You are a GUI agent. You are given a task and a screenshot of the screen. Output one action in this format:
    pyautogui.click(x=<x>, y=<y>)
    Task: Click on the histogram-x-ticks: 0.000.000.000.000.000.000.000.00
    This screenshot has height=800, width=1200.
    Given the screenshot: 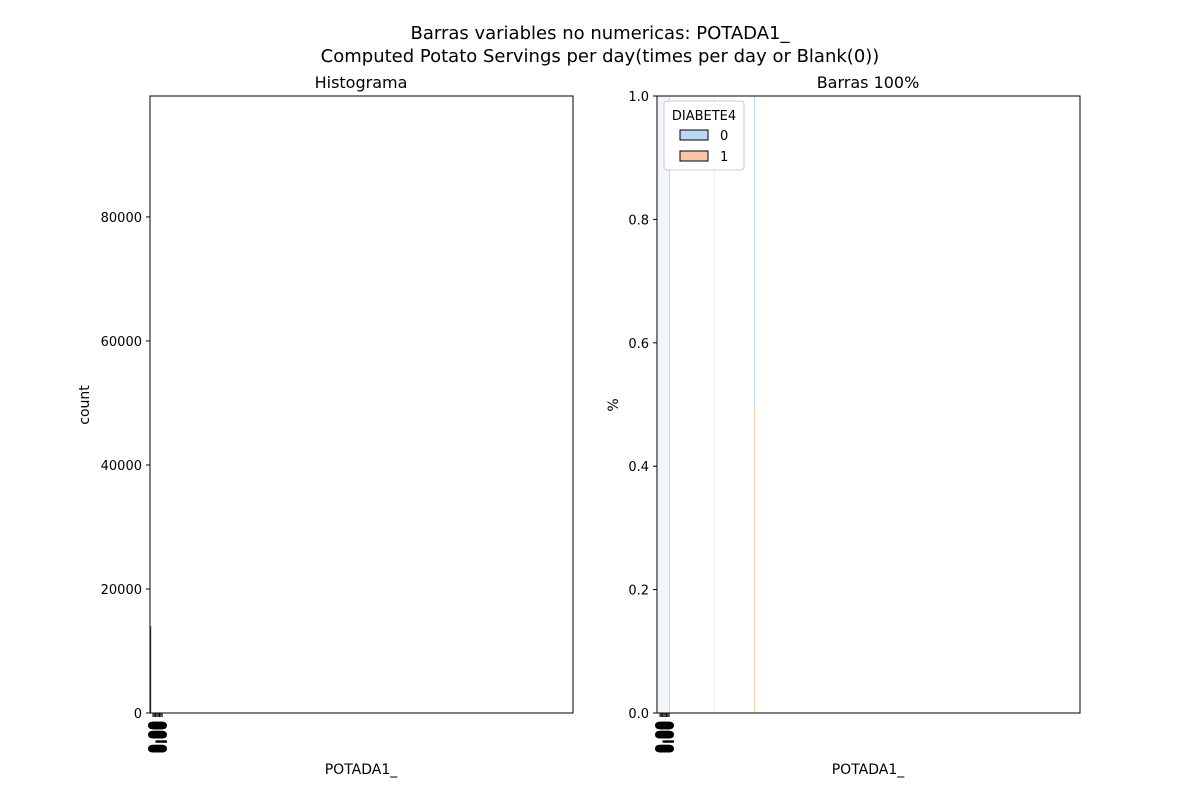 What is the action you would take?
    pyautogui.click(x=159, y=733)
    